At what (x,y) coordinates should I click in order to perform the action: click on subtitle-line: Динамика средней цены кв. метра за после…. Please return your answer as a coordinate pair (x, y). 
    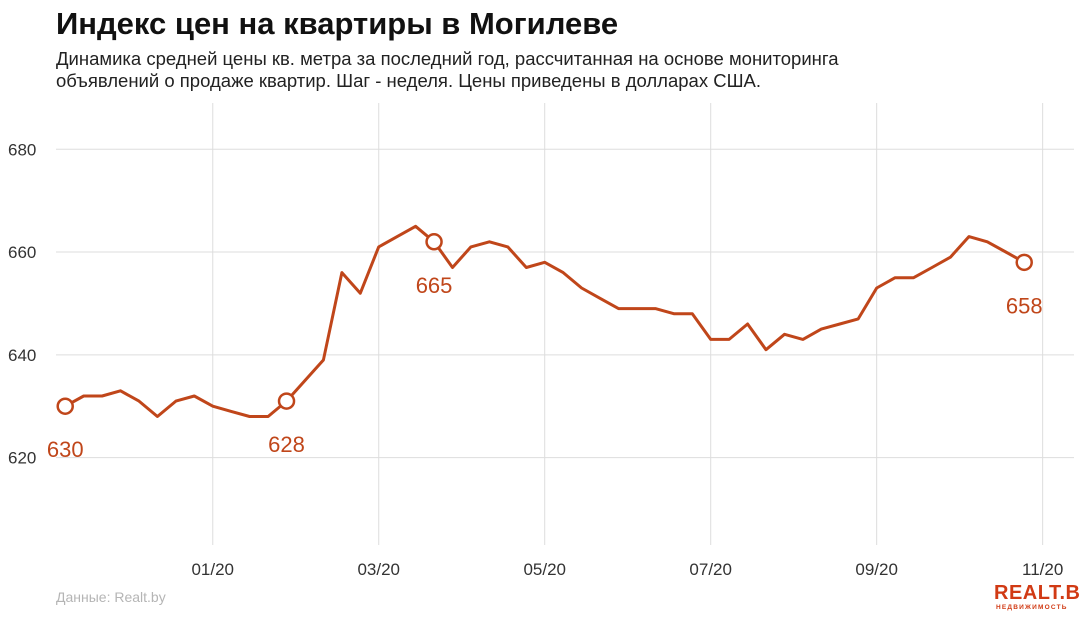
    Looking at the image, I should click on (447, 58).